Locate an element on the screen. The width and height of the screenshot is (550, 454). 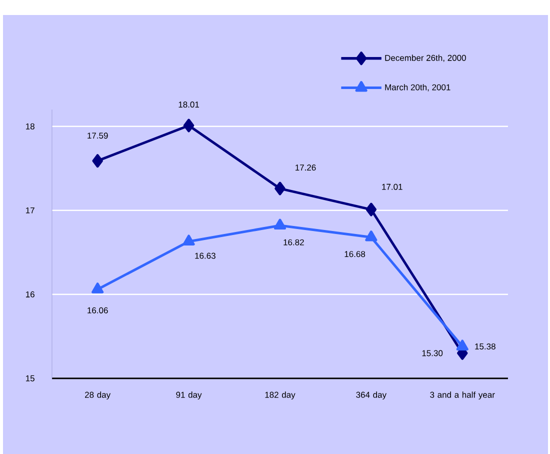
data-label: 18.01 is located at coordinates (188, 105).